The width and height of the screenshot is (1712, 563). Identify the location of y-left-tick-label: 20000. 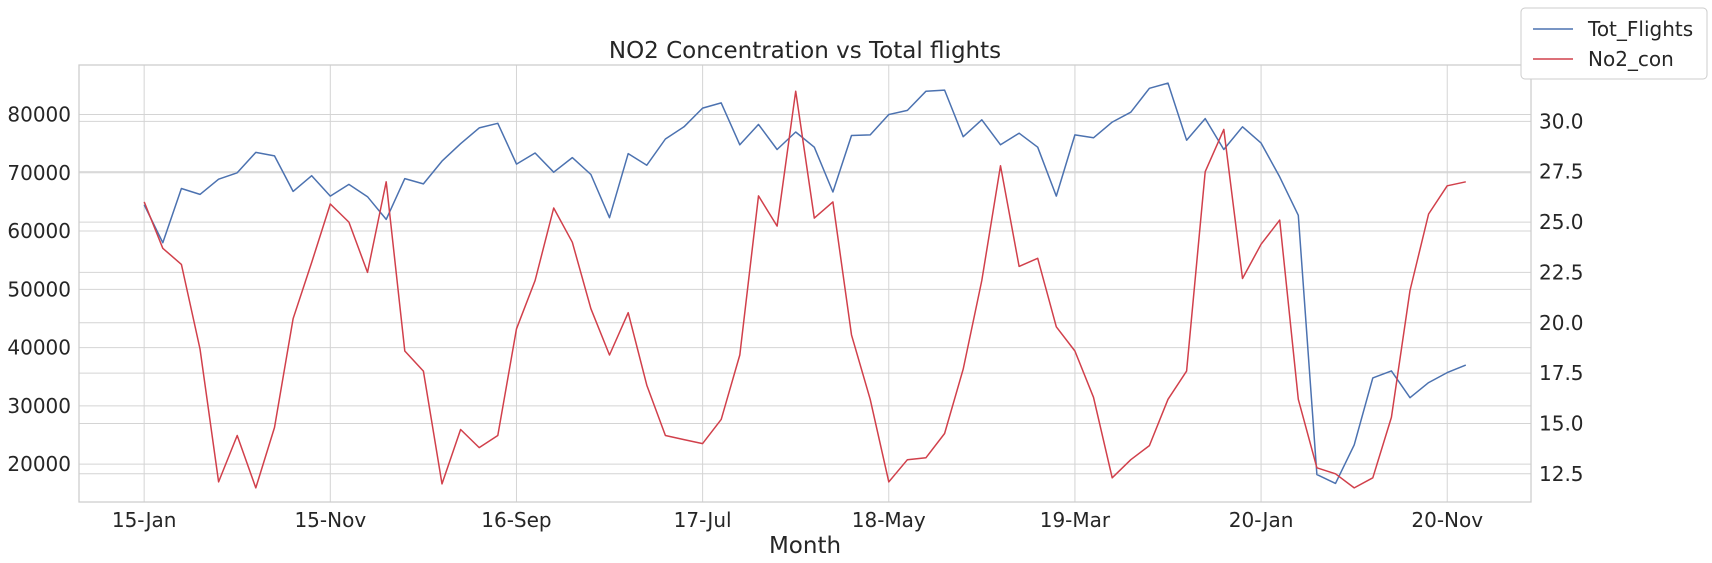
(39, 464).